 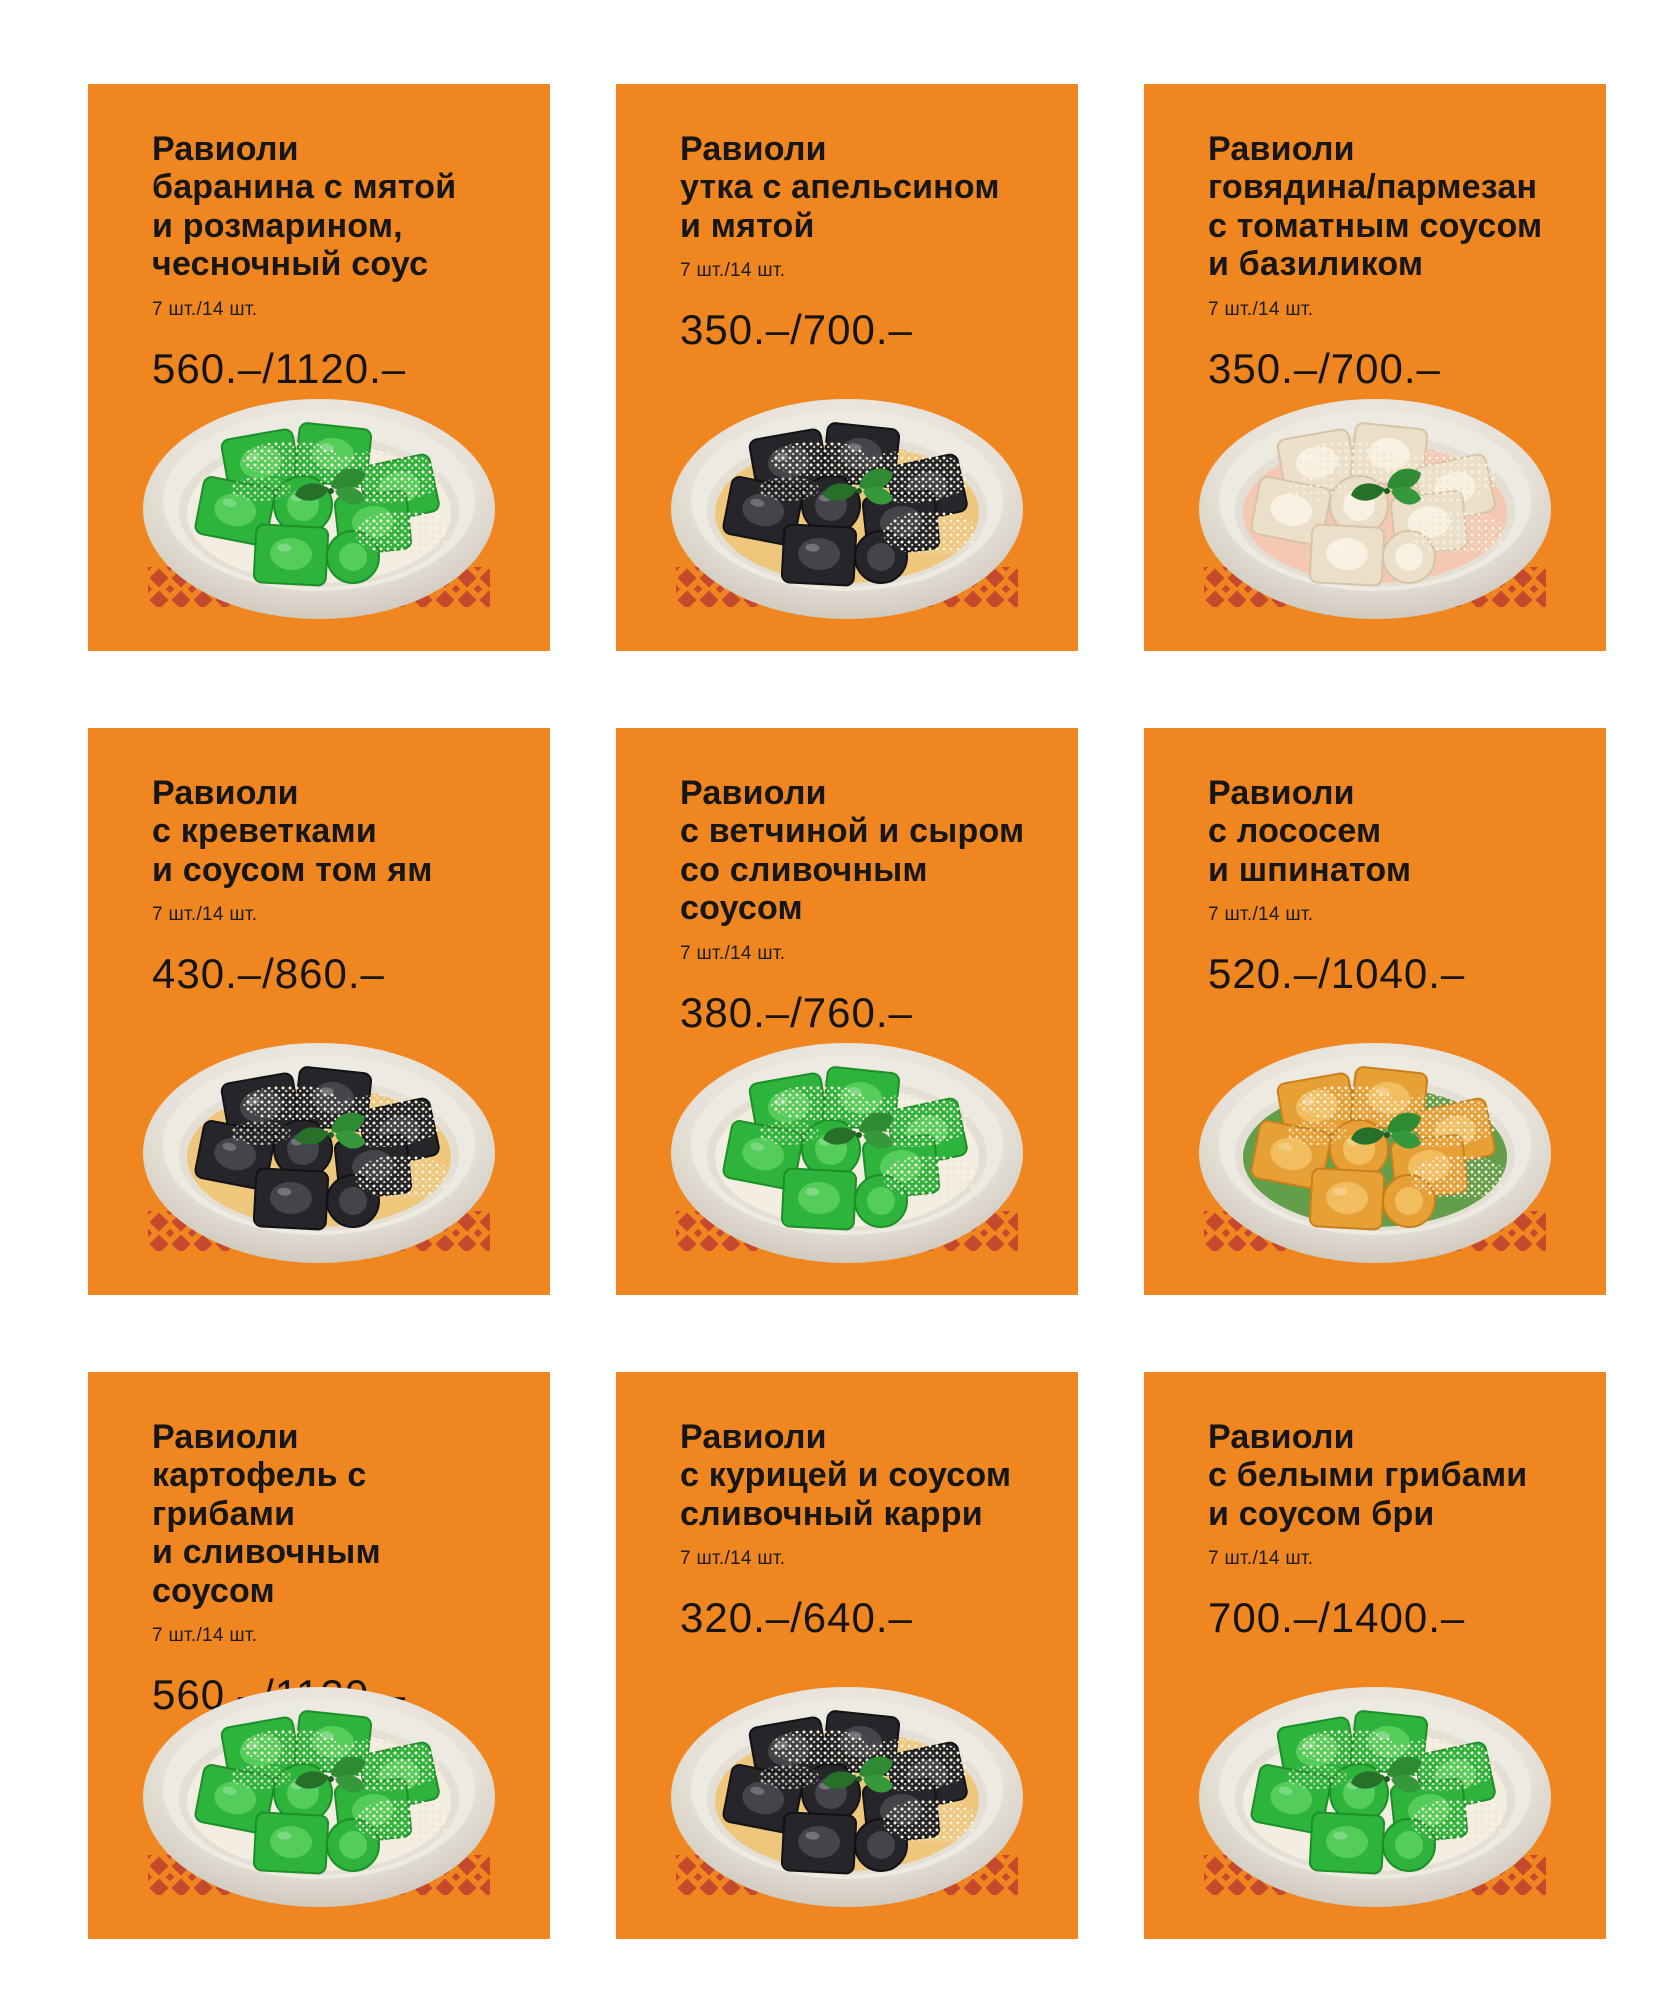 What do you see at coordinates (1337, 974) in the screenshot?
I see `price: 520.–/1040.–` at bounding box center [1337, 974].